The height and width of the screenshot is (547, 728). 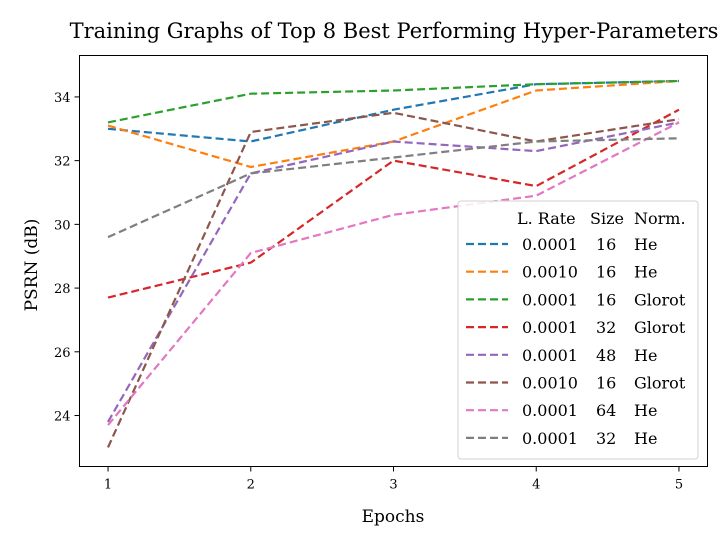 What do you see at coordinates (550, 244) in the screenshot?
I see `legend-lr-0: 0.0001` at bounding box center [550, 244].